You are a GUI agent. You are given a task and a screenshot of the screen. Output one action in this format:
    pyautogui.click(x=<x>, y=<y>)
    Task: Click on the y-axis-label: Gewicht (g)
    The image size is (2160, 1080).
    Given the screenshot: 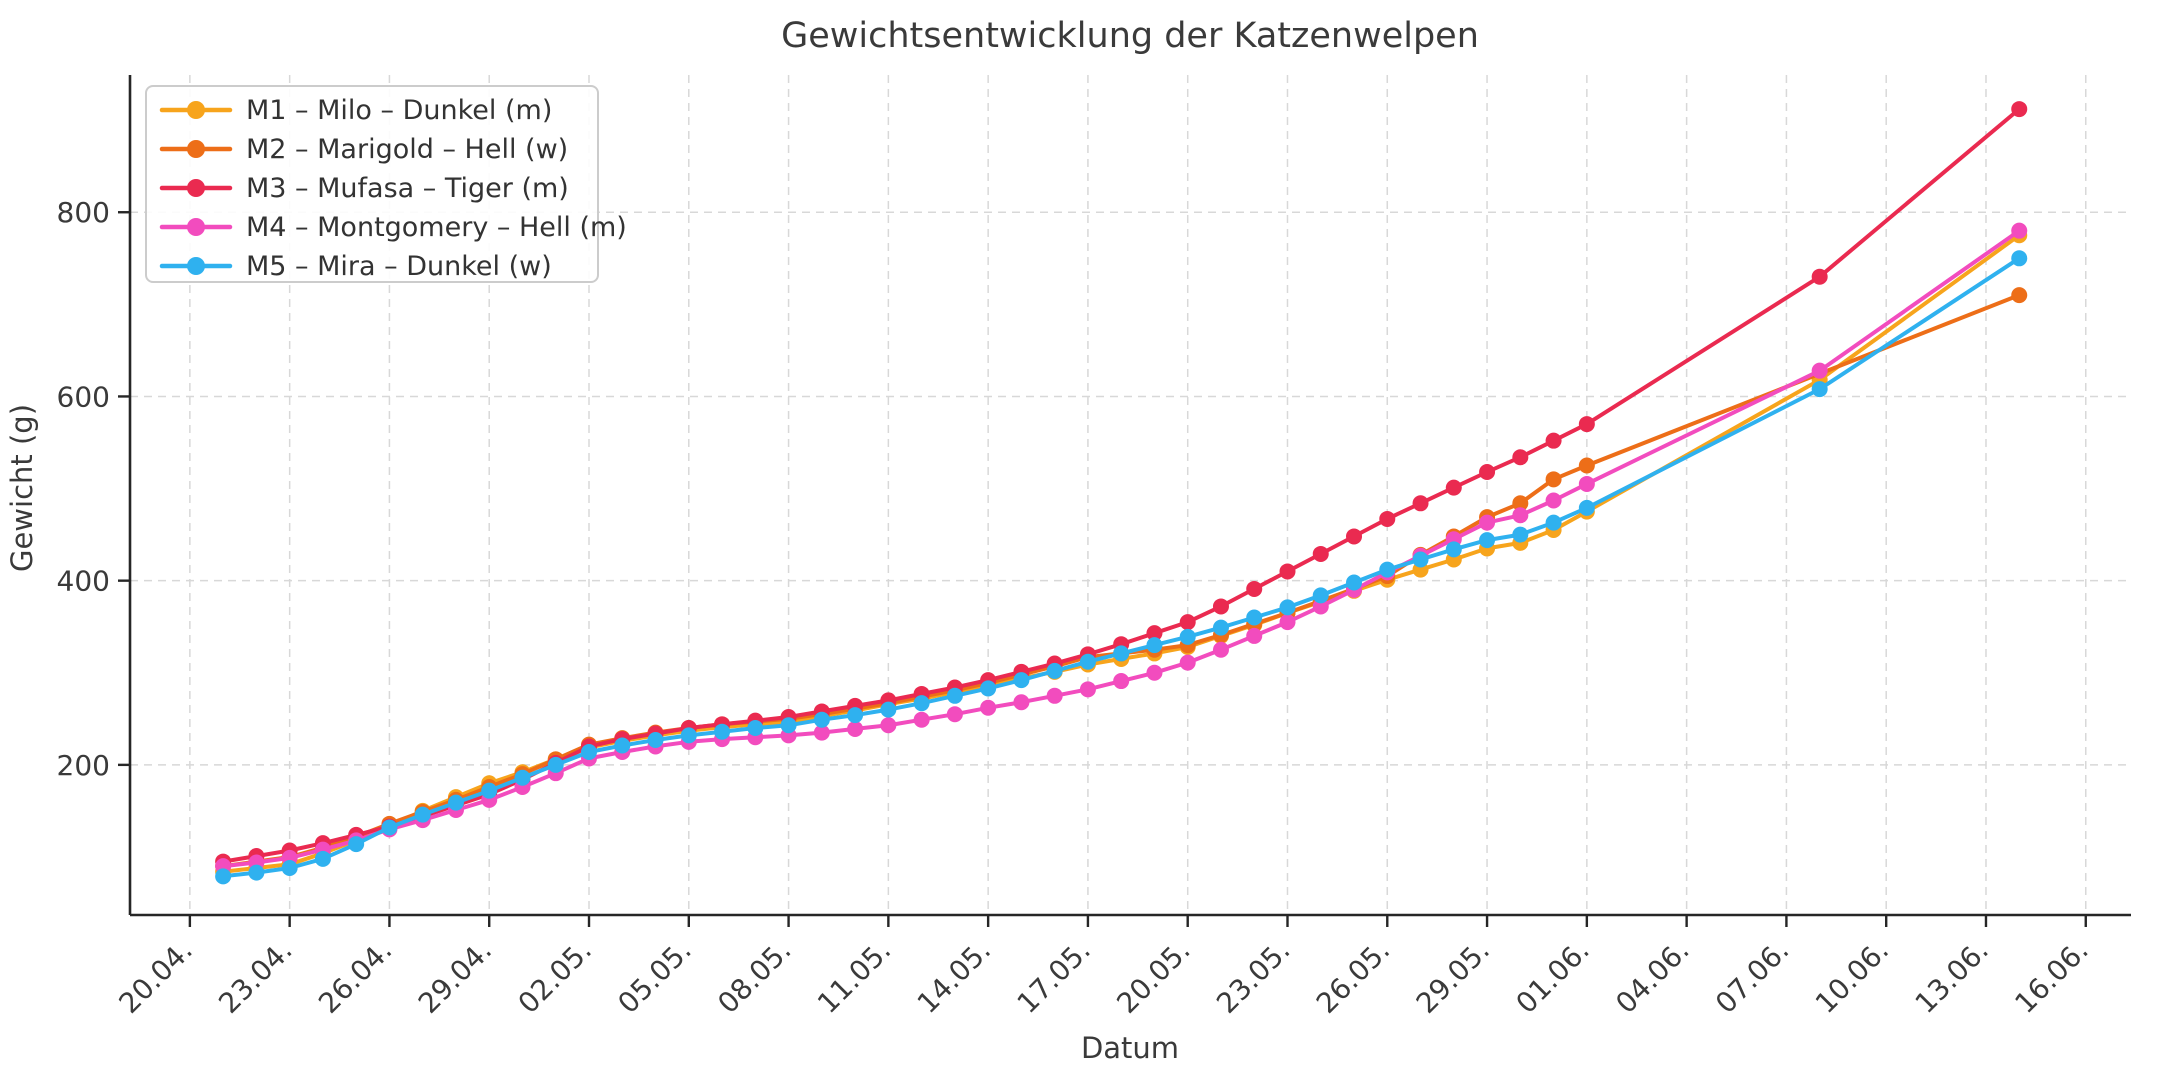 What is the action you would take?
    pyautogui.click(x=22, y=488)
    